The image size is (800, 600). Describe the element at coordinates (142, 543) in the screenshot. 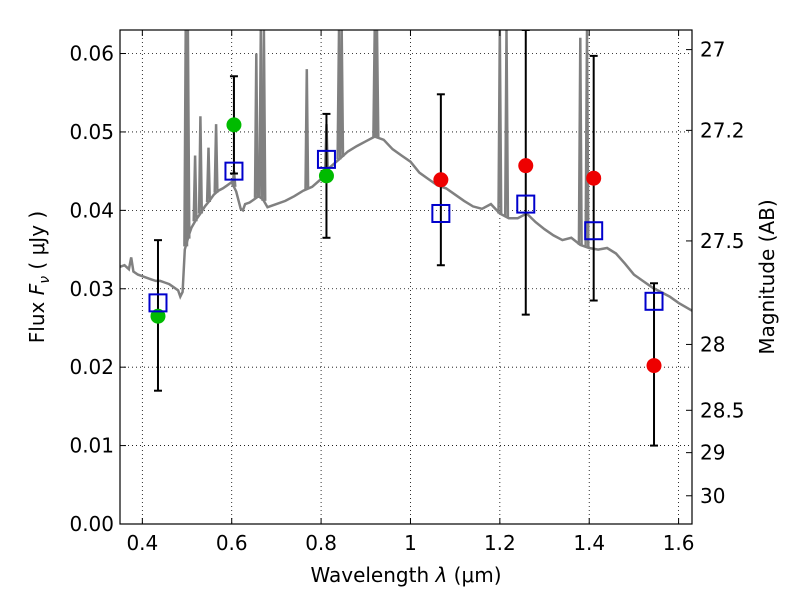

I see `x-tick-label: 0.4` at that location.